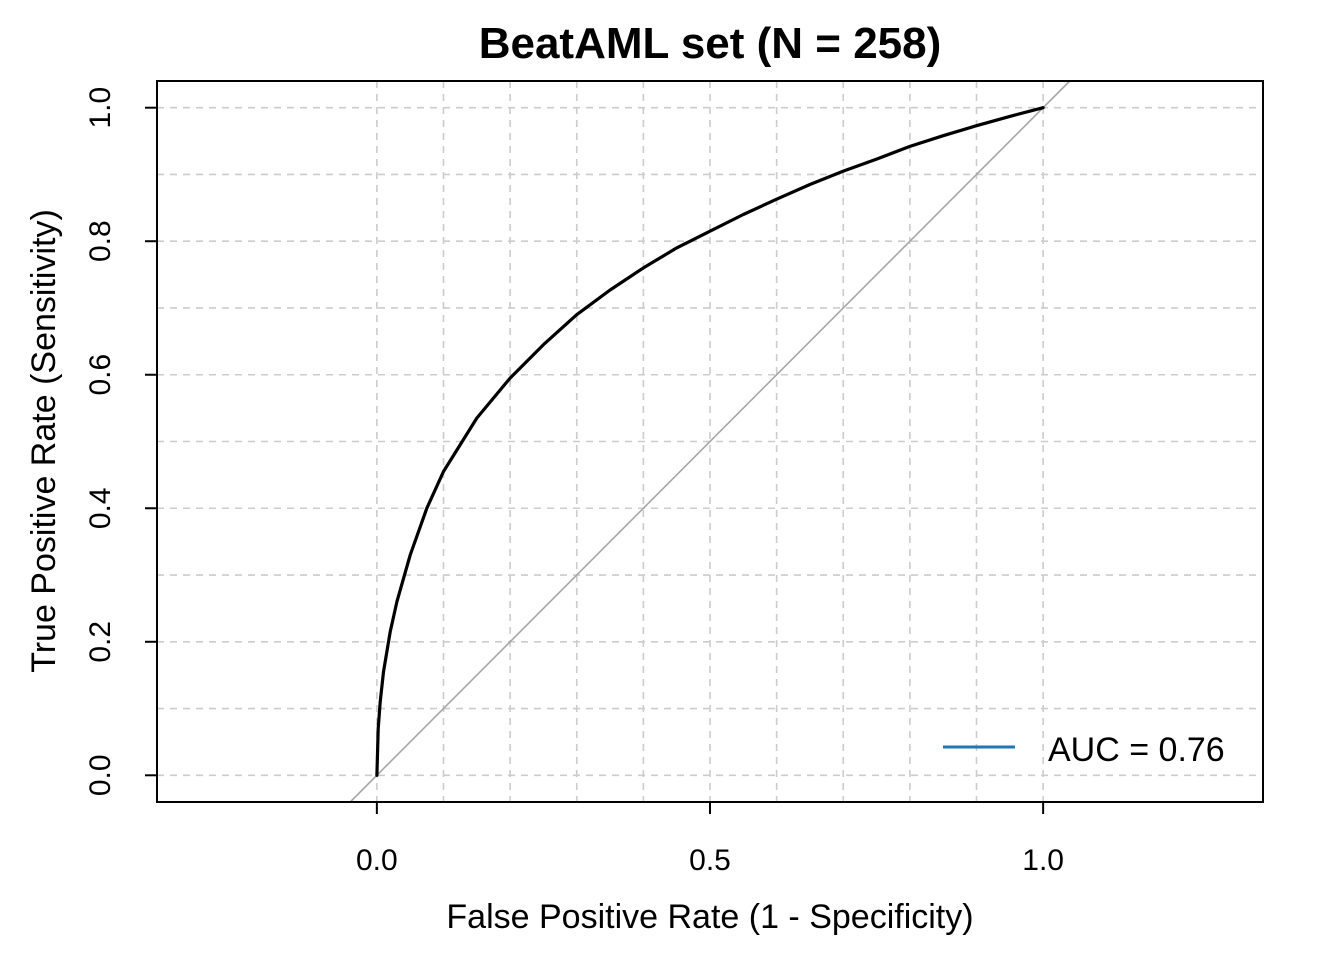 The width and height of the screenshot is (1344, 960). What do you see at coordinates (377, 860) in the screenshot?
I see `x-tick-label: 0.0` at bounding box center [377, 860].